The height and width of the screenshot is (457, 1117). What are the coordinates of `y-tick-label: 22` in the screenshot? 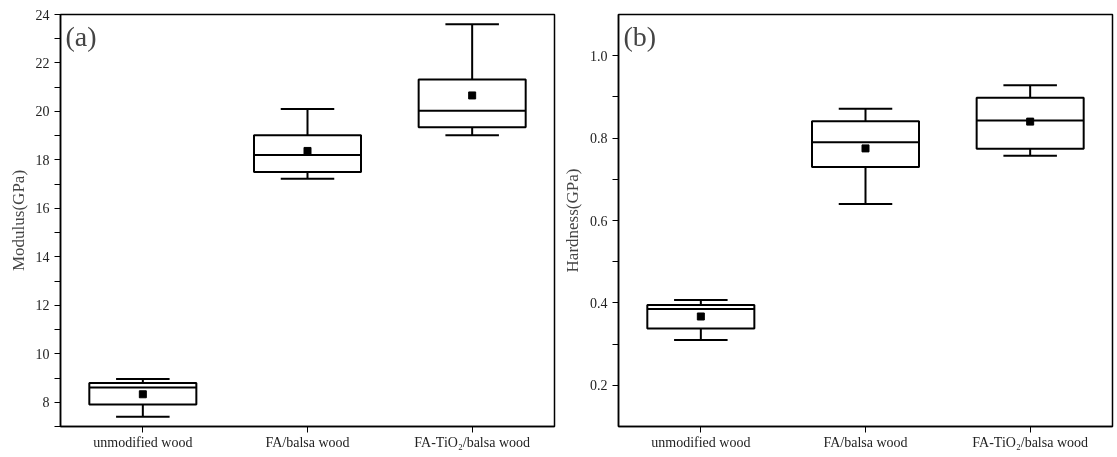 It's located at (42, 63).